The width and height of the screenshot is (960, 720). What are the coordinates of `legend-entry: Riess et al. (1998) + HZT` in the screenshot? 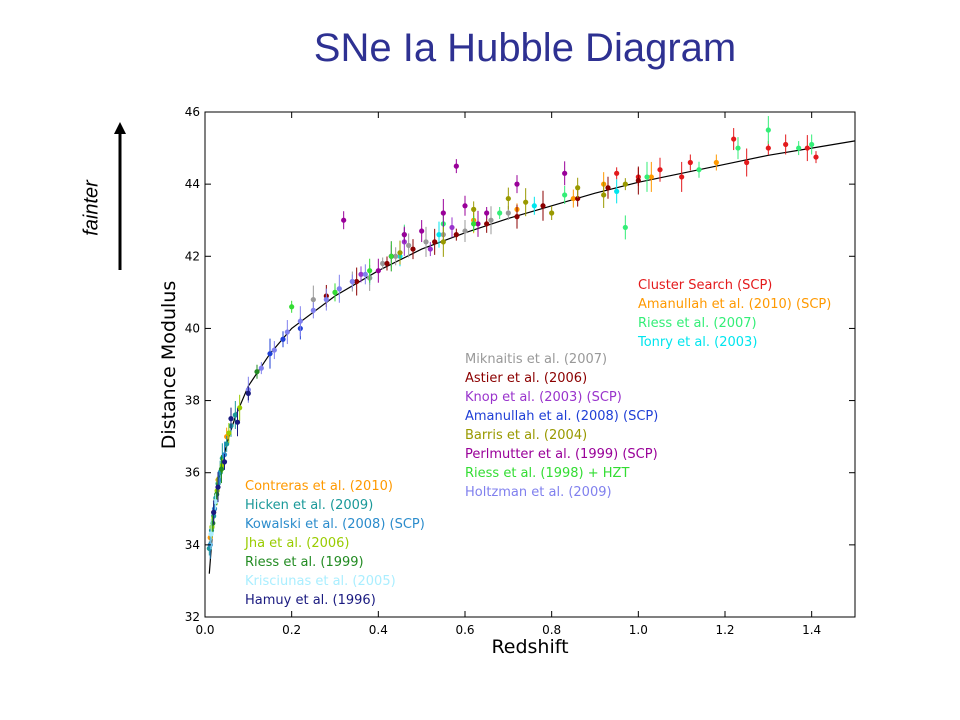 It's located at (547, 473).